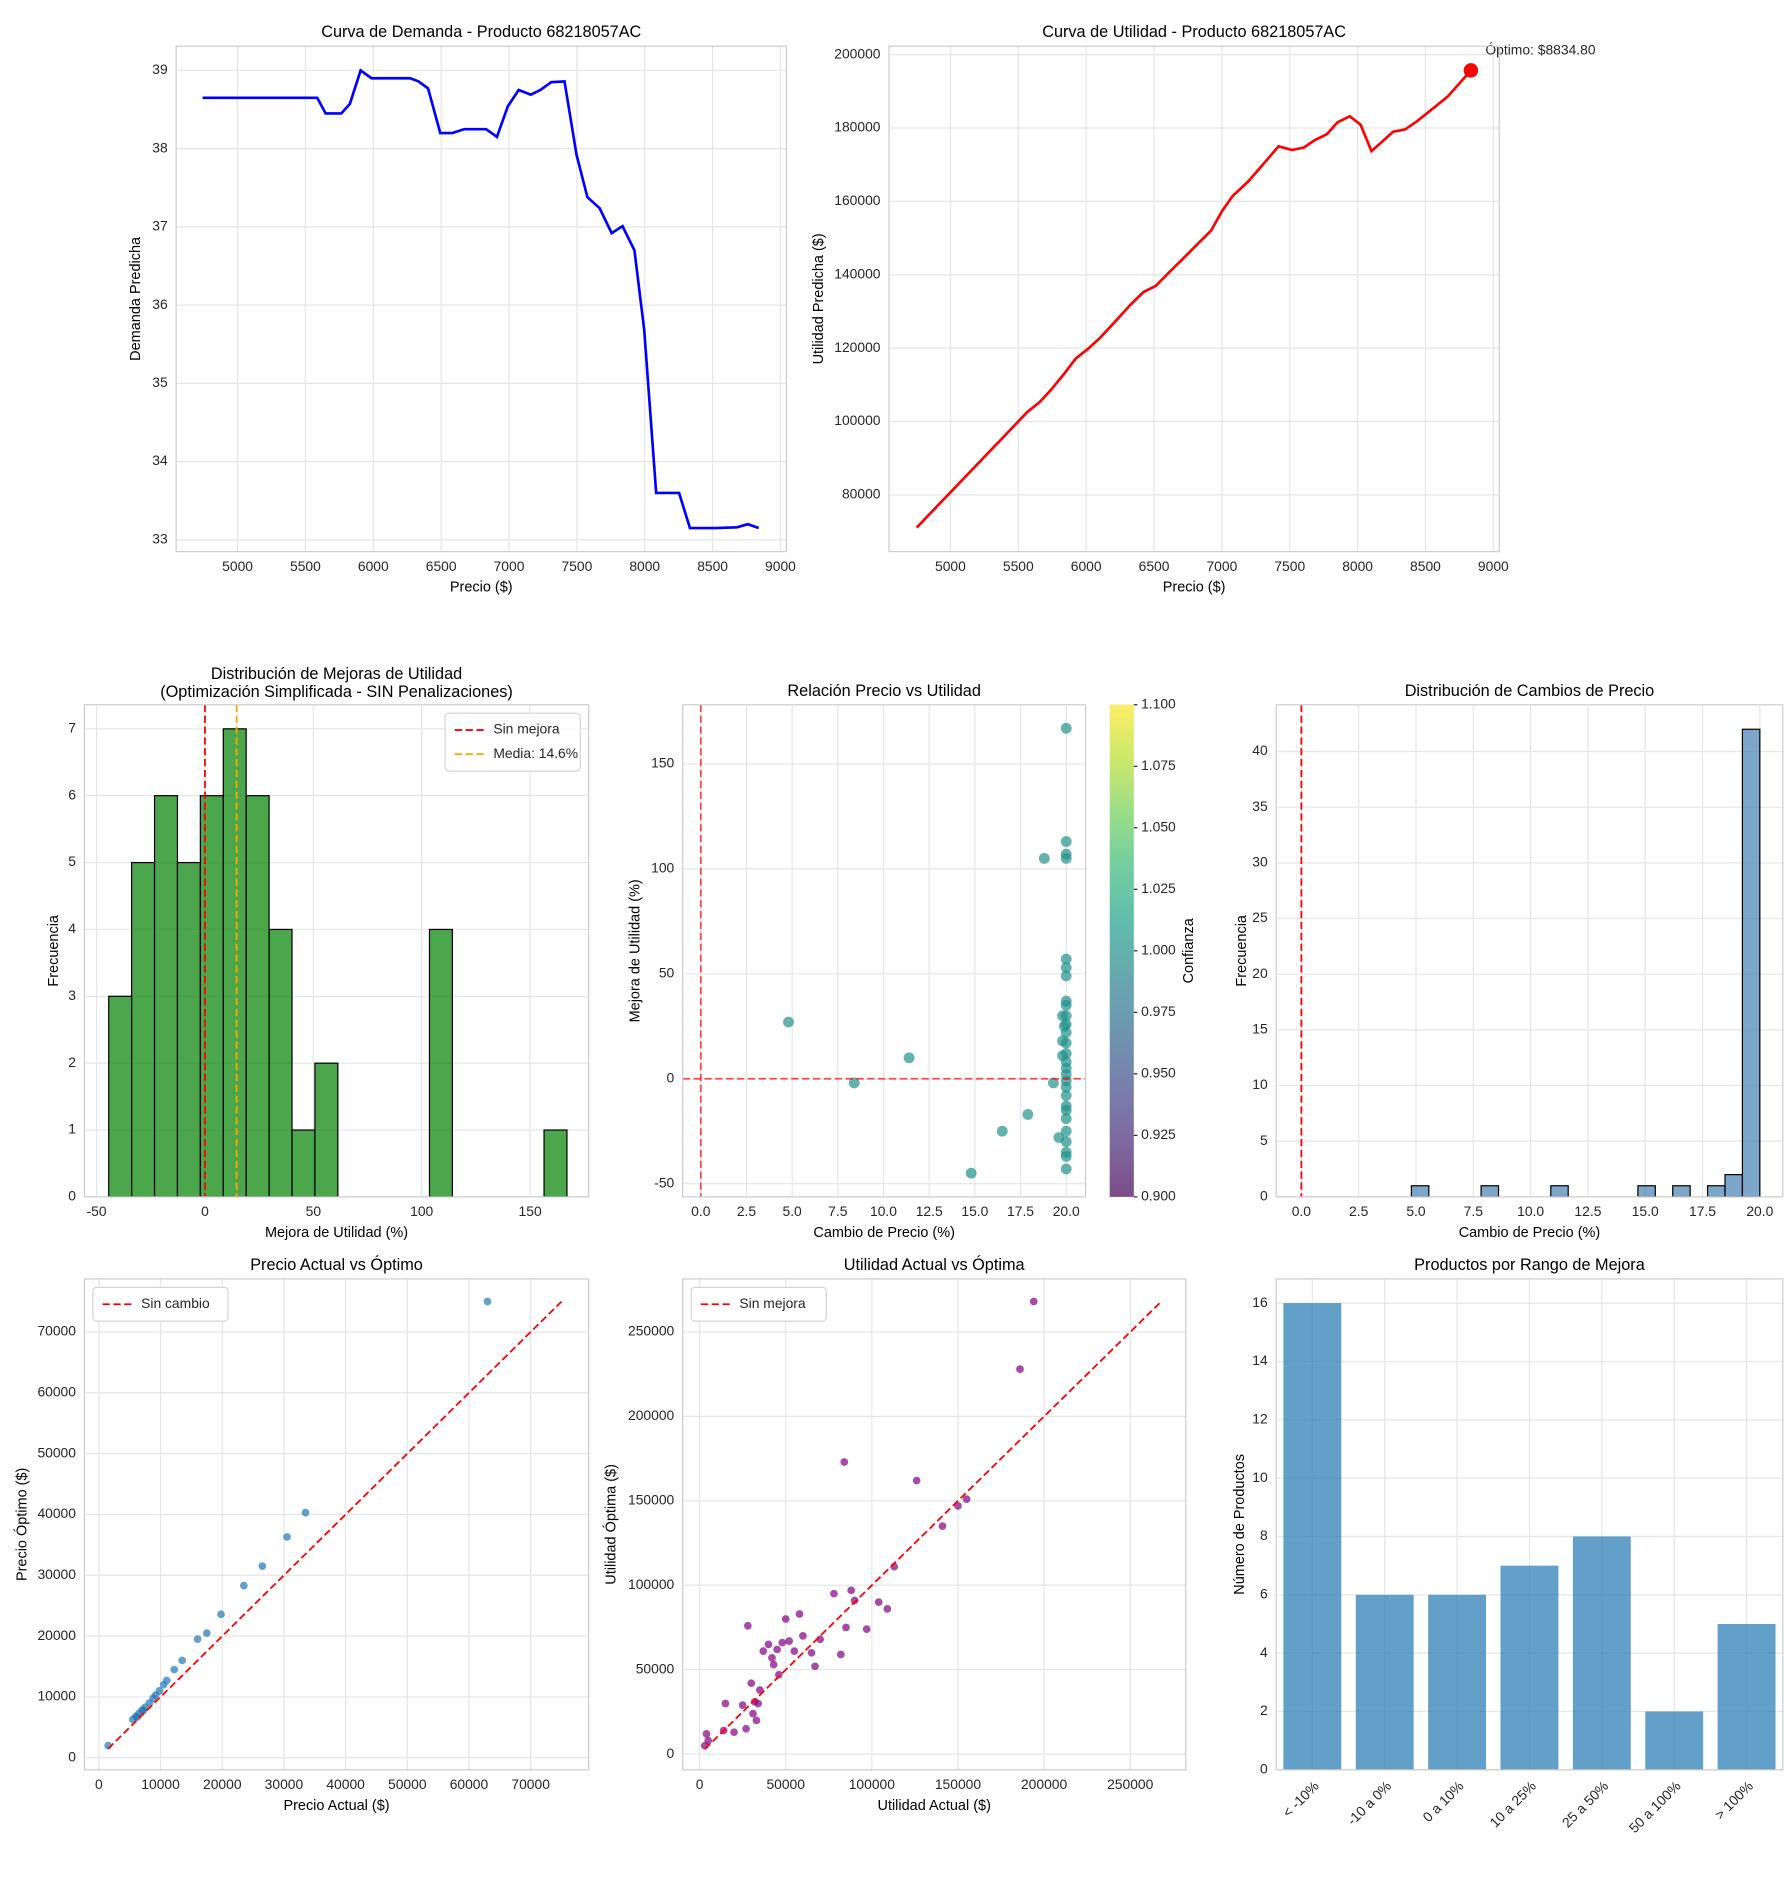  I want to click on y-tick-label: 150, so click(662, 763).